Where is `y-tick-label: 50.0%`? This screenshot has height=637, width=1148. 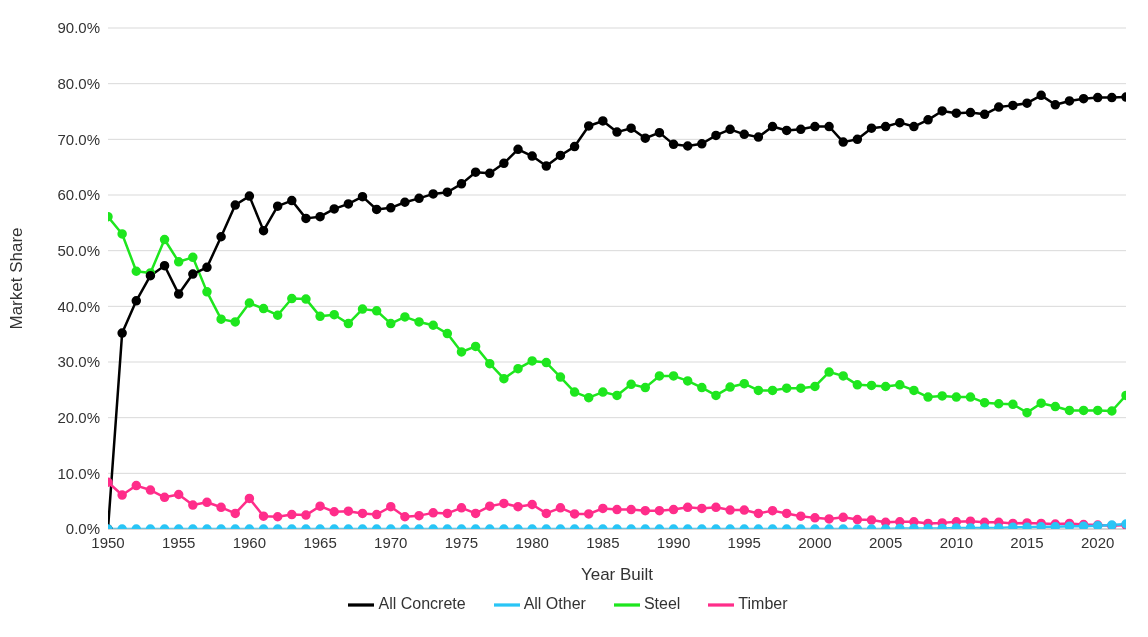 y-tick-label: 50.0% is located at coordinates (78, 250).